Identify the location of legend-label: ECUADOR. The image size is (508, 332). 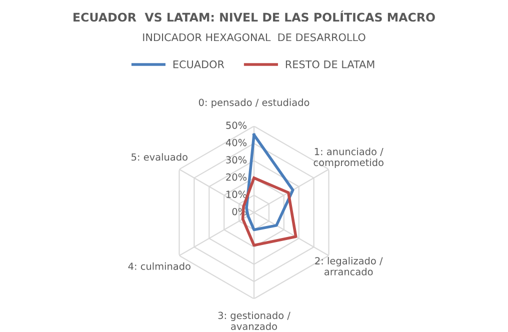
(198, 64).